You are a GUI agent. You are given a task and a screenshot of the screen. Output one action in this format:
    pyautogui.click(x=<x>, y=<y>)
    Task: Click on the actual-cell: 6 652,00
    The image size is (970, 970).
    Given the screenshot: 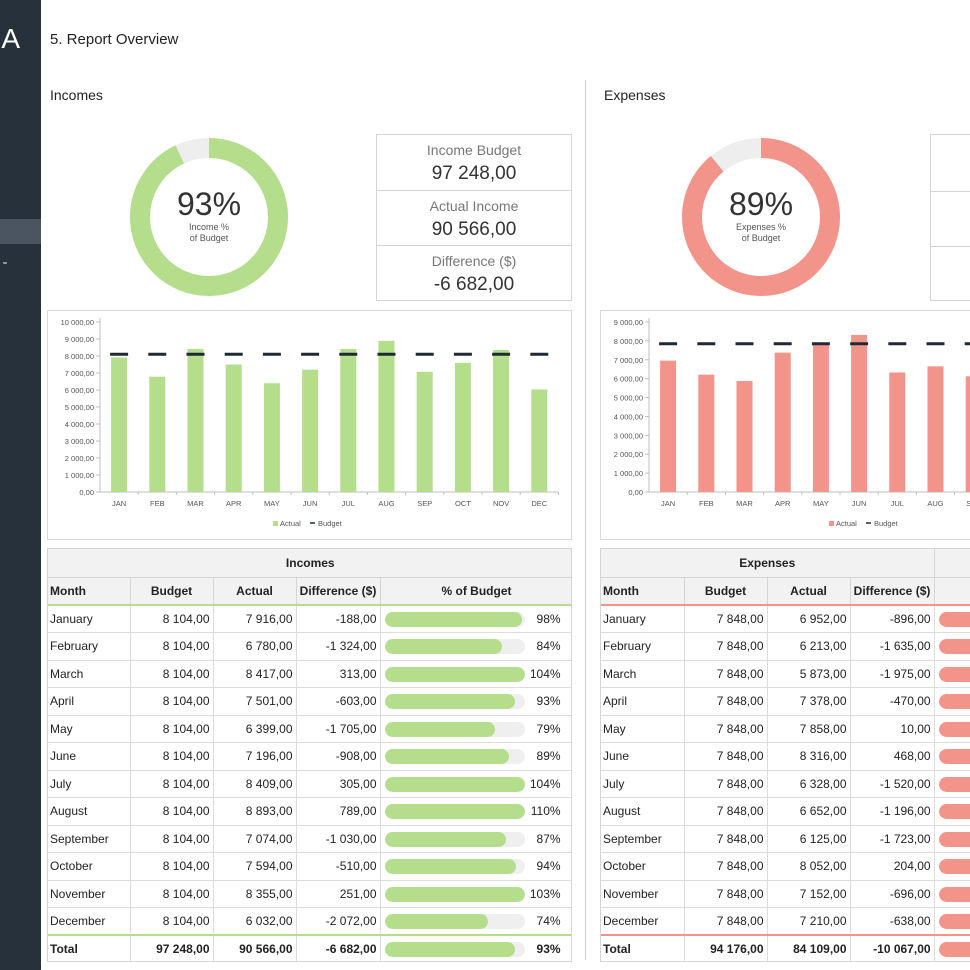 What is the action you would take?
    pyautogui.click(x=809, y=811)
    